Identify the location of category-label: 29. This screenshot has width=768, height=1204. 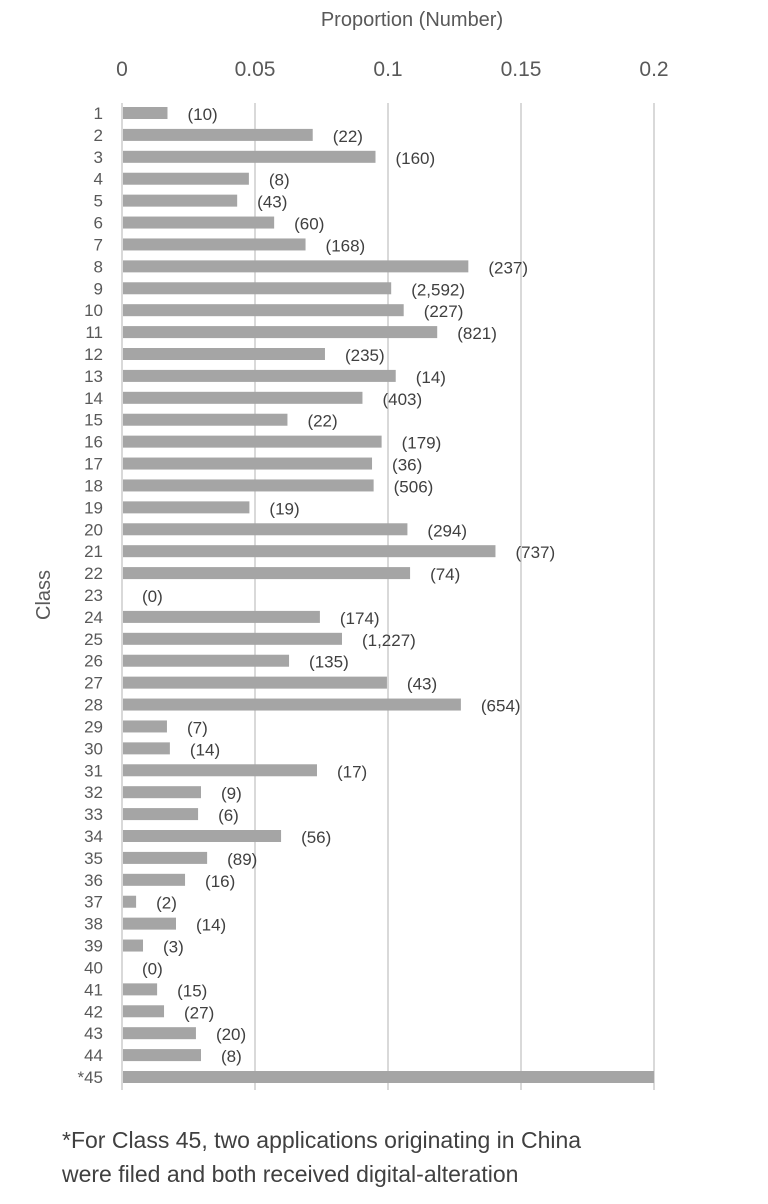
(93, 726).